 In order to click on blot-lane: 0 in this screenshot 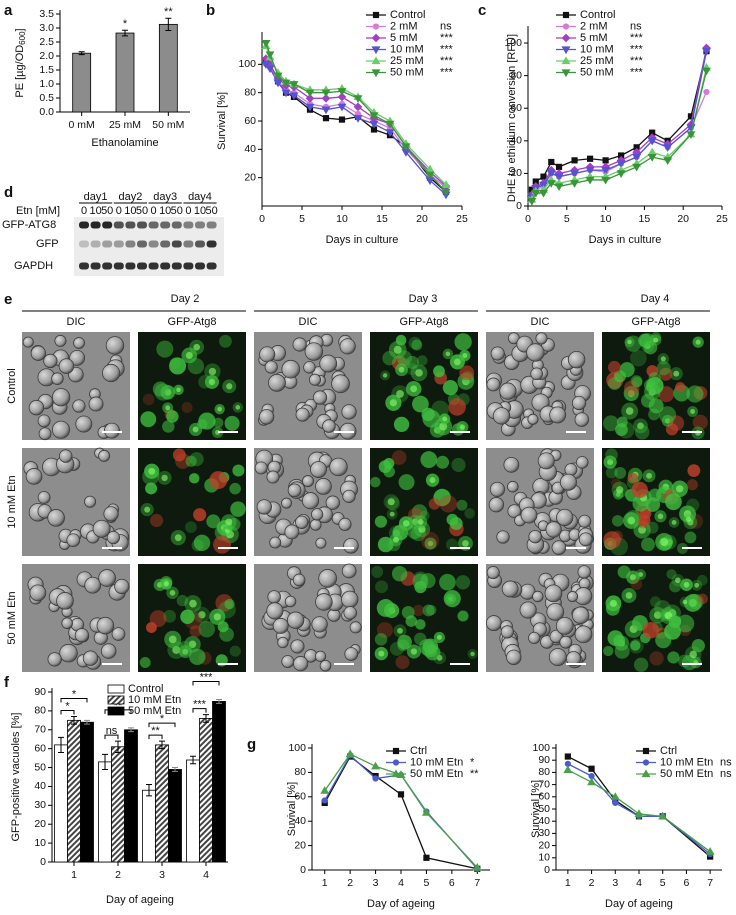, I will do `click(84, 211)`.